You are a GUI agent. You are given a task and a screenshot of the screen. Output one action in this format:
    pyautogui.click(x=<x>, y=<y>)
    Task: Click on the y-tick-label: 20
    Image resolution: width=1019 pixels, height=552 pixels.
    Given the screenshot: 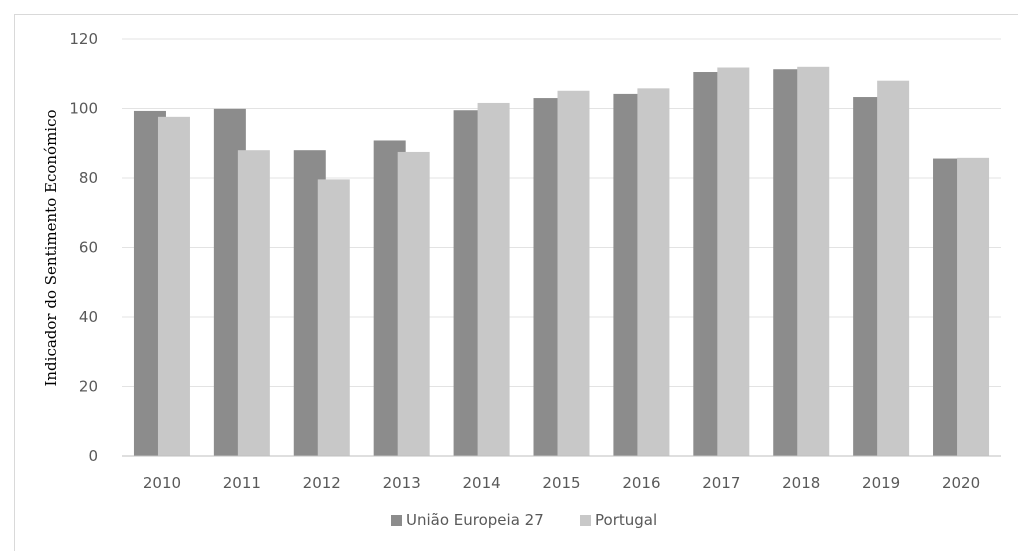 What is the action you would take?
    pyautogui.click(x=88, y=387)
    